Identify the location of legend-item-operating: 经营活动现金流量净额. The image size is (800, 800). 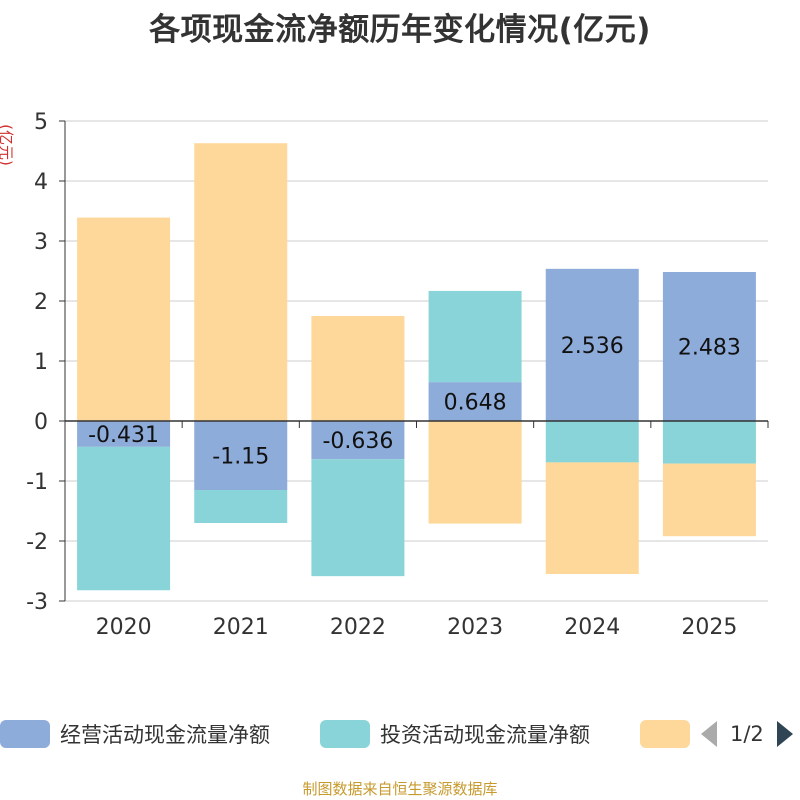
(135, 734).